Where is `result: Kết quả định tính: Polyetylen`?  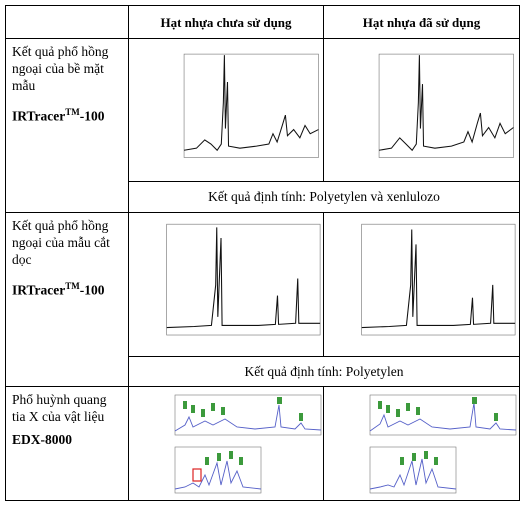
result: Kết quả định tính: Polyetylen is located at coordinates (324, 371).